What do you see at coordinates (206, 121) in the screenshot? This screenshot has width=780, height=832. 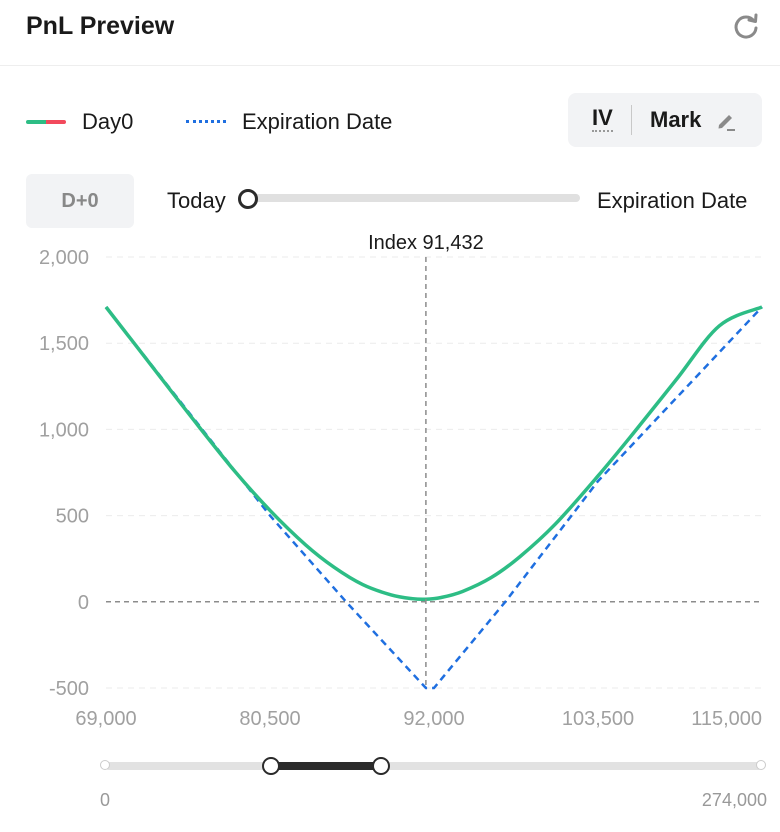 I see `expiration-swatch` at bounding box center [206, 121].